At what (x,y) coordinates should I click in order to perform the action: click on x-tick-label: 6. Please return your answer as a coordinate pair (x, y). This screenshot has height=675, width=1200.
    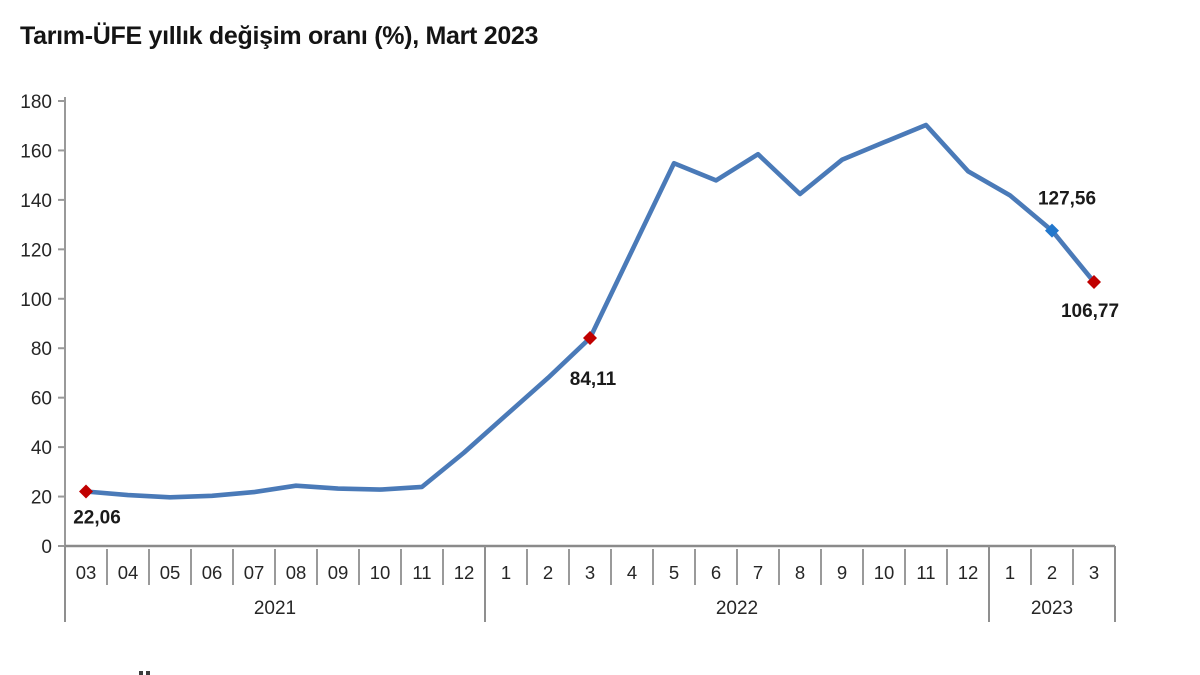
    Looking at the image, I should click on (716, 572).